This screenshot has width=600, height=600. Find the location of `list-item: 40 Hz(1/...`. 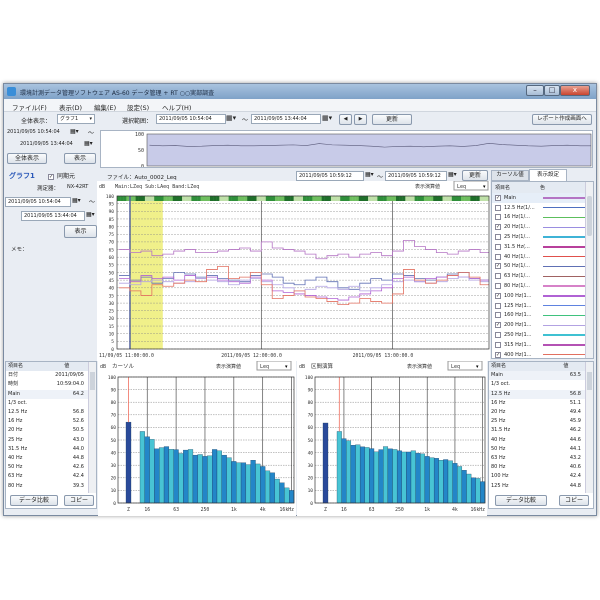

list-item: 40 Hz(1/... is located at coordinates (542, 257).